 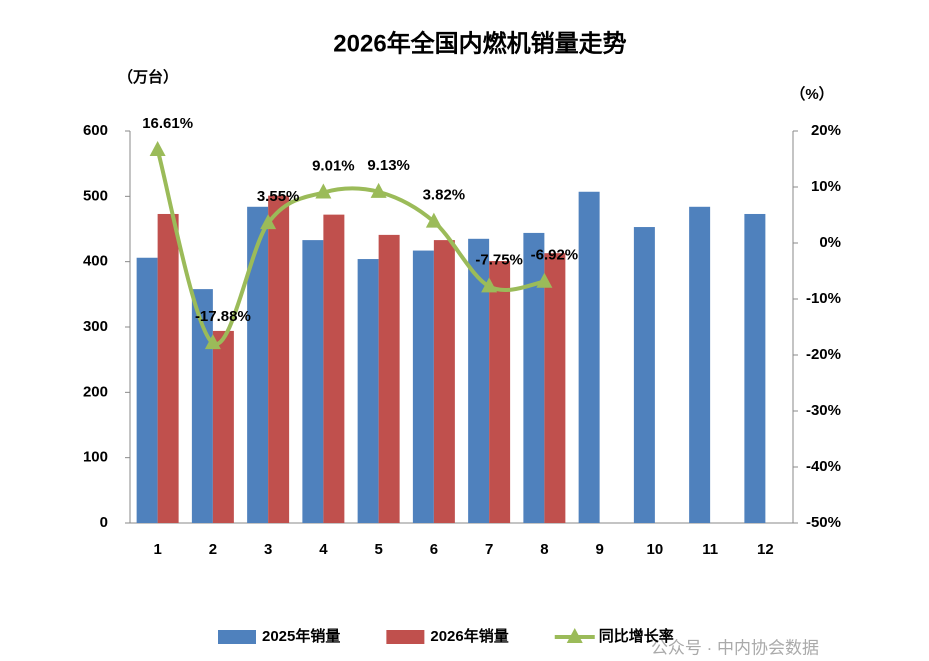 I want to click on x-tick-label: 1, so click(x=157, y=549).